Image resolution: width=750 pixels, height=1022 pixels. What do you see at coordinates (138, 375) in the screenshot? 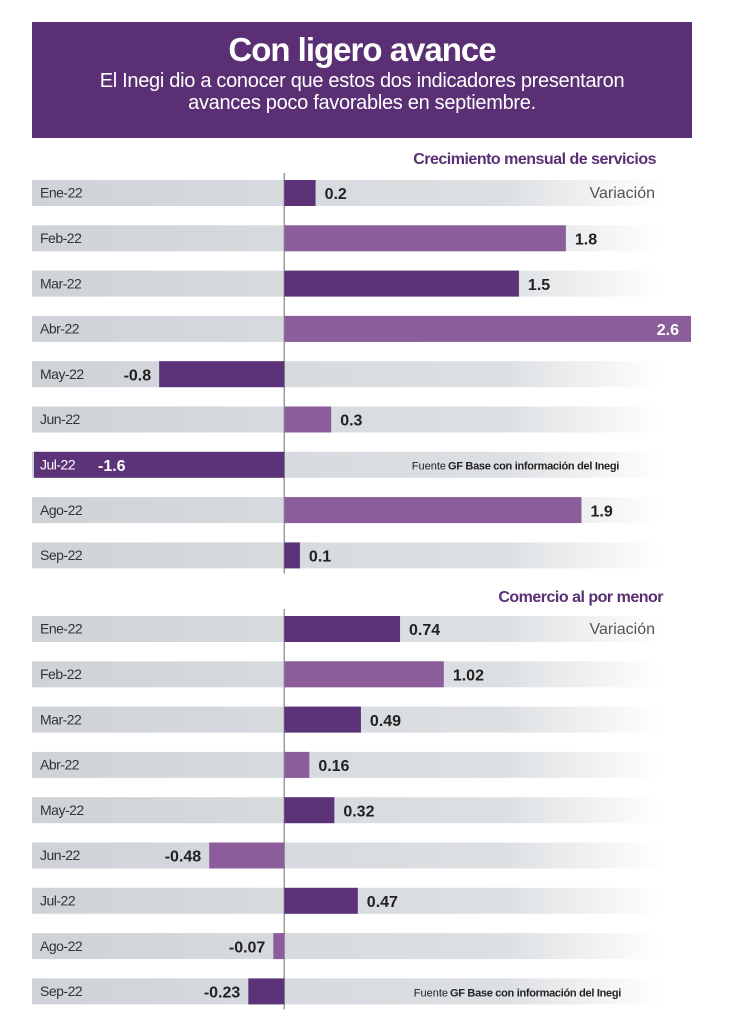
I see `value-label: -0.8` at bounding box center [138, 375].